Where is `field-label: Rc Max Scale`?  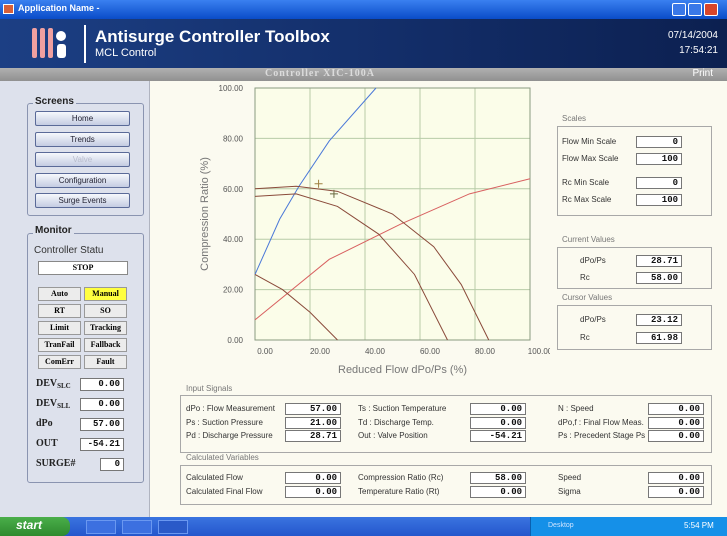
field-label: Rc Max Scale is located at coordinates (587, 199).